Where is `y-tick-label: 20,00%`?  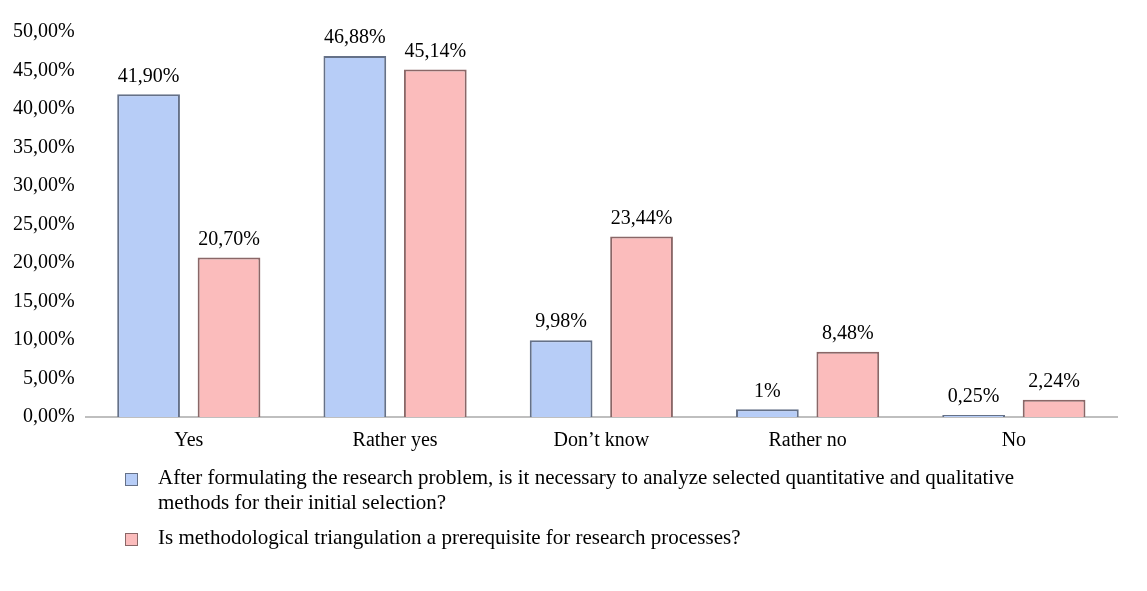
y-tick-label: 20,00% is located at coordinates (43, 261).